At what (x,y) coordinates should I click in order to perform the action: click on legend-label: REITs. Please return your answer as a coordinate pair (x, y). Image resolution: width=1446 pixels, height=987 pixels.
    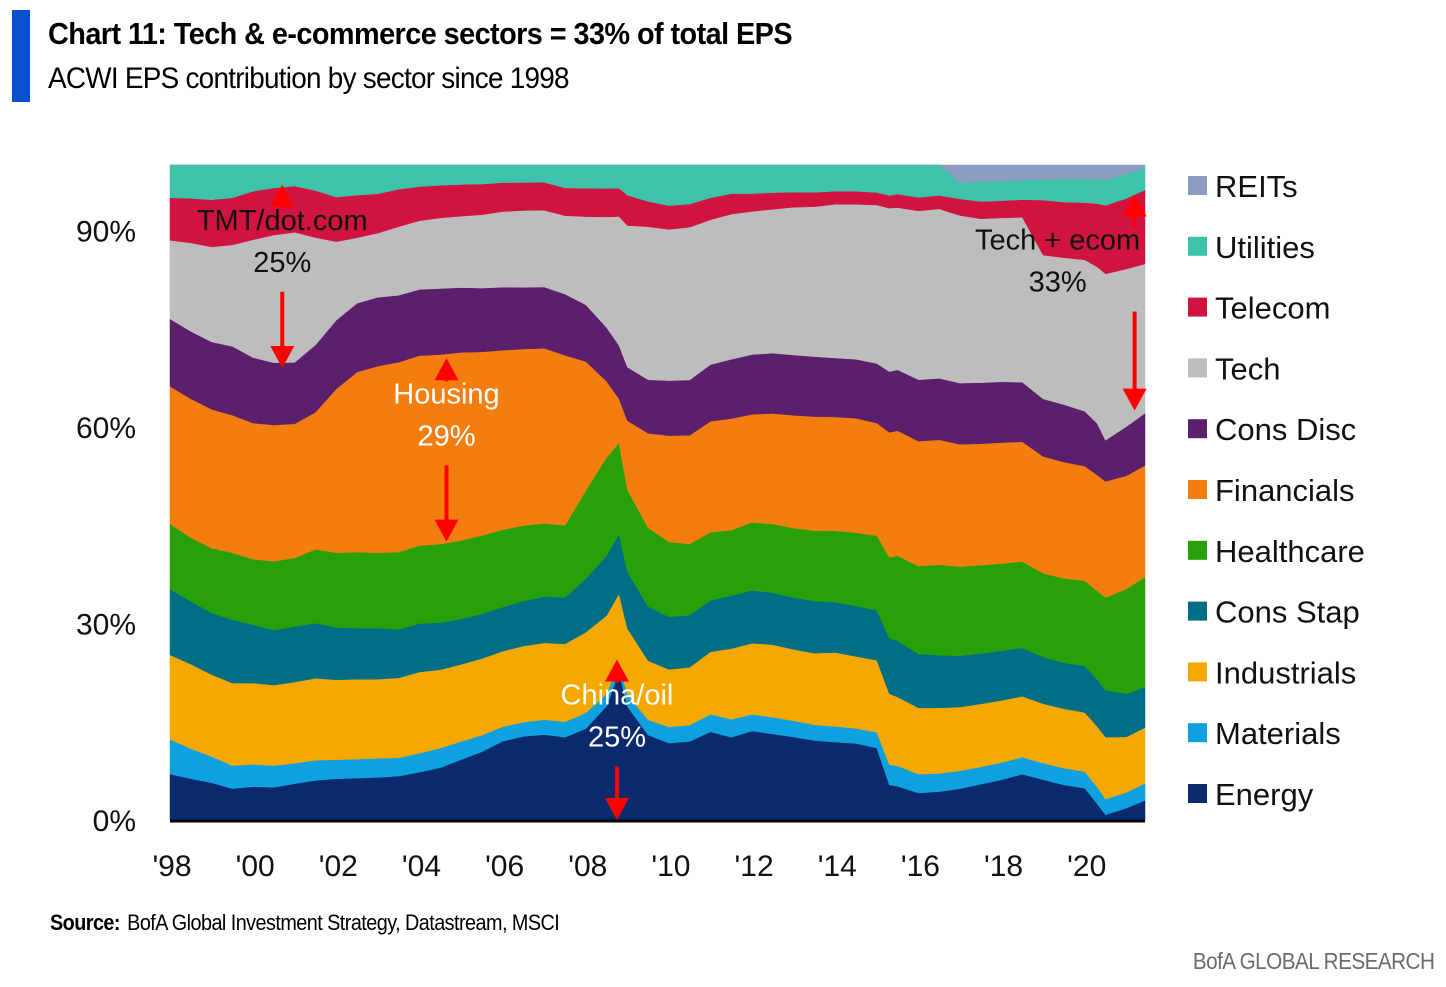
    Looking at the image, I should click on (1256, 186).